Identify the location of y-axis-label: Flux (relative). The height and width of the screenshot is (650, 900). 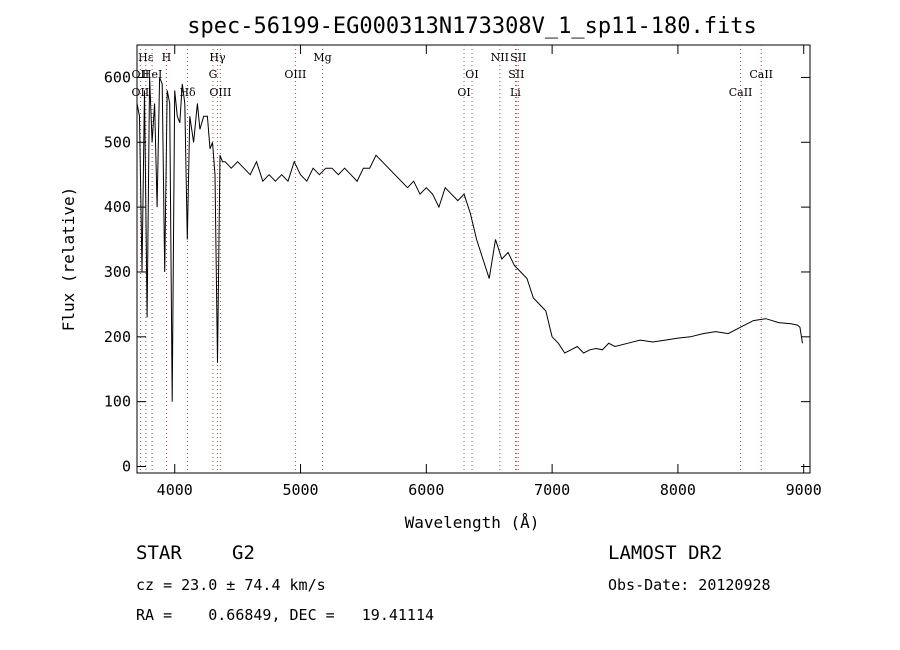
(68, 259).